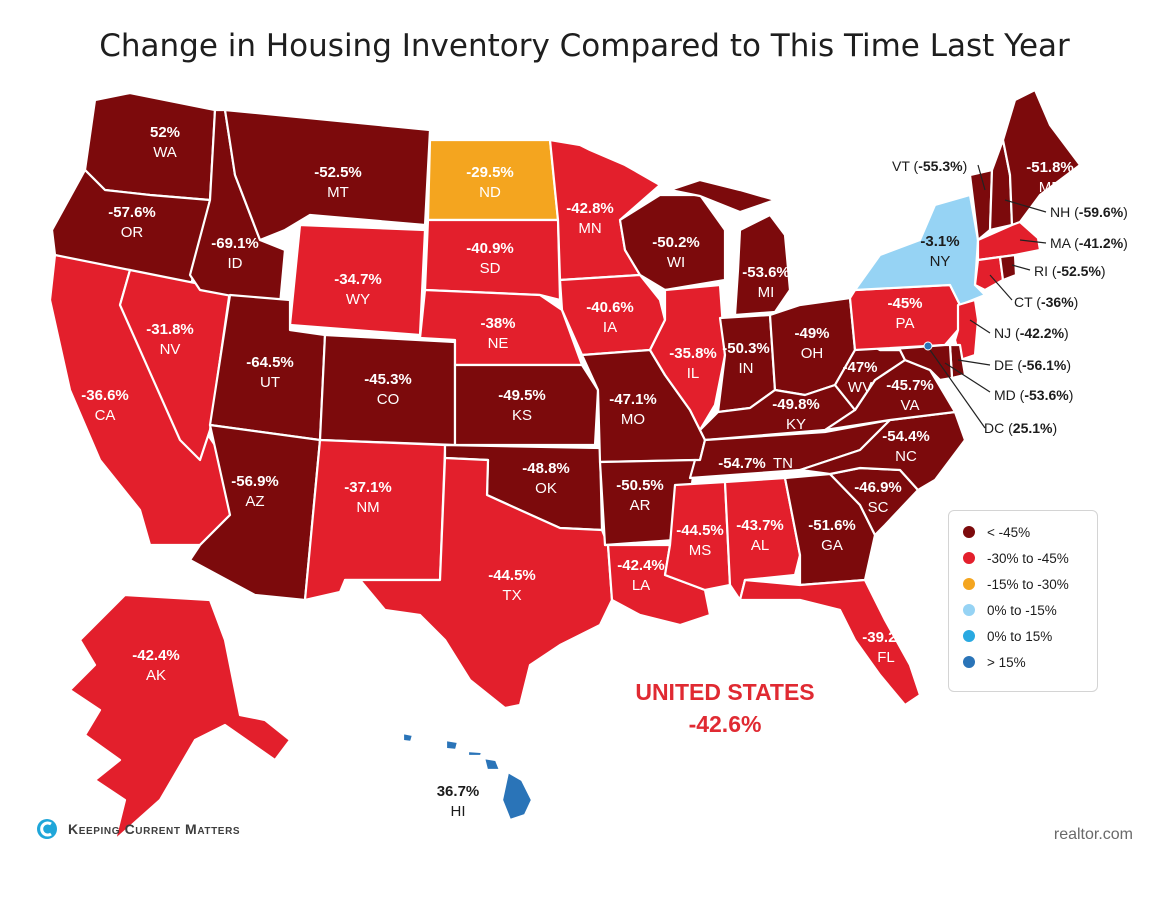  Describe the element at coordinates (1046, 302) in the screenshot. I see `ext-label-CT: CT (-36%)` at that location.